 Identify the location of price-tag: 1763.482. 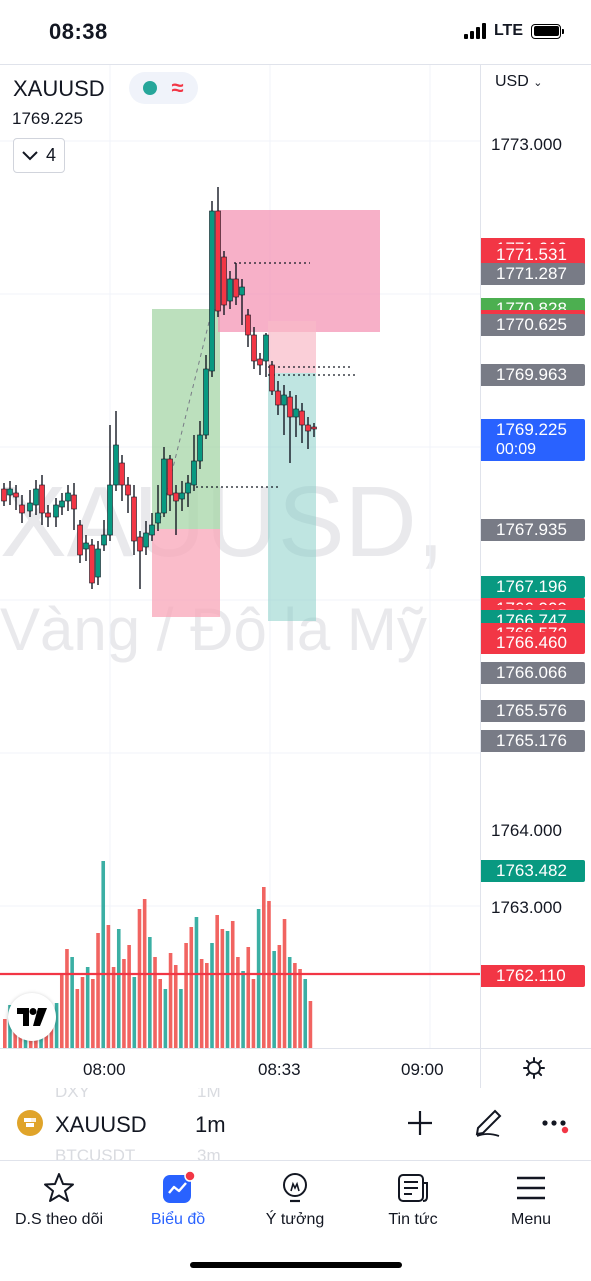
(533, 870).